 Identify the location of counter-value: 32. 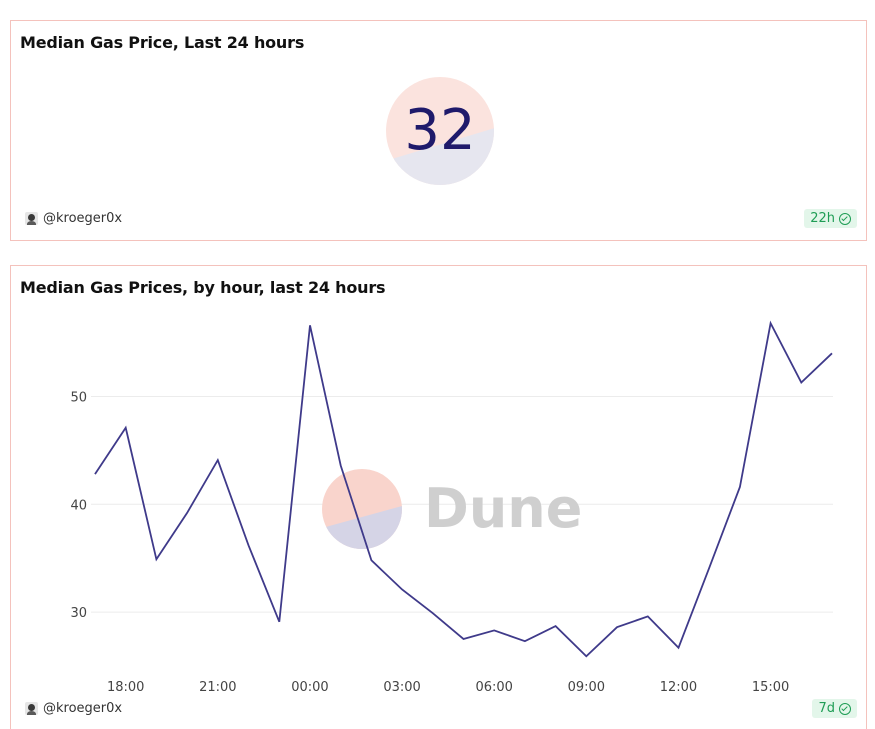
(440, 130).